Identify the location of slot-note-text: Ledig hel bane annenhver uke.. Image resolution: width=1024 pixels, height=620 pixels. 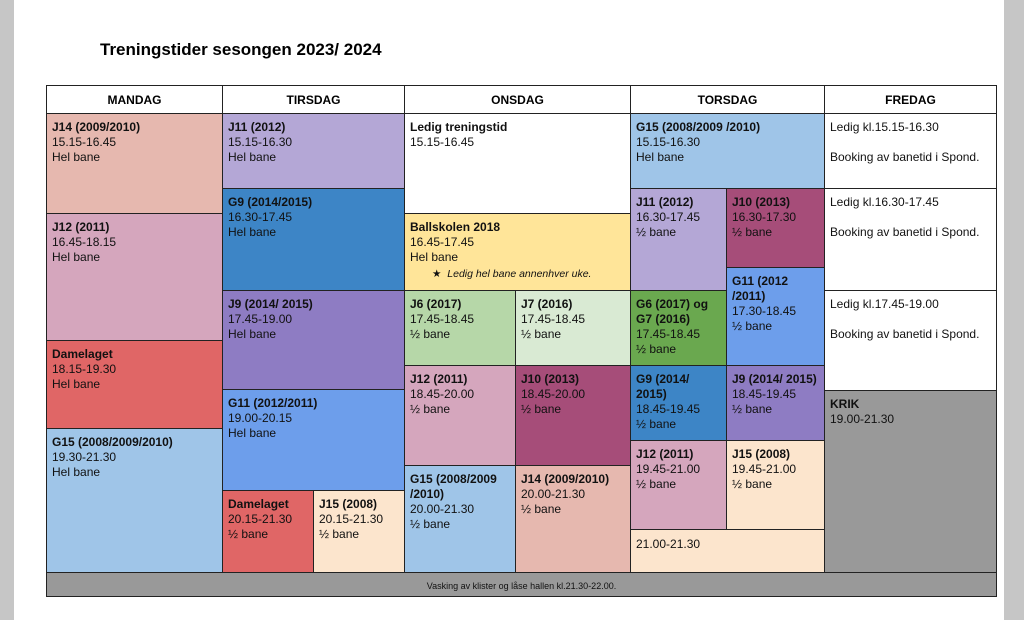
(519, 274).